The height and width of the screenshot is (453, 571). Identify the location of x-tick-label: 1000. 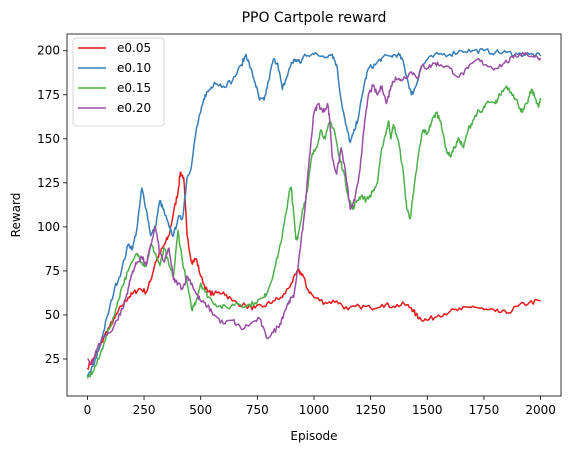
(314, 410).